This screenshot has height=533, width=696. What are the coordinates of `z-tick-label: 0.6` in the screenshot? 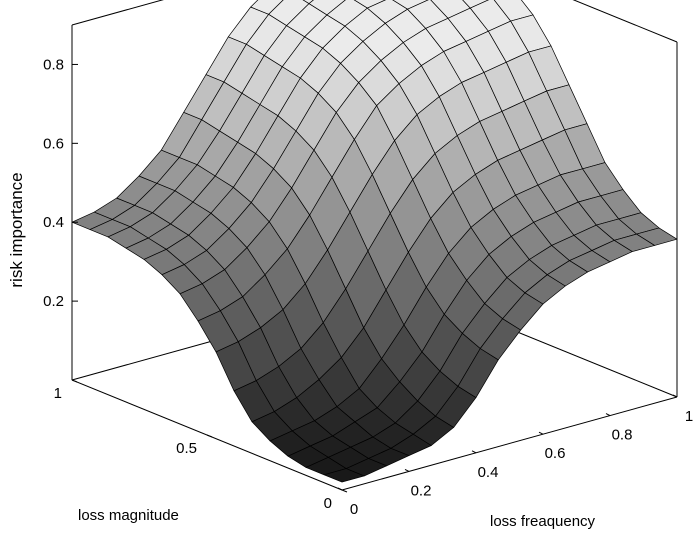 It's located at (53, 143).